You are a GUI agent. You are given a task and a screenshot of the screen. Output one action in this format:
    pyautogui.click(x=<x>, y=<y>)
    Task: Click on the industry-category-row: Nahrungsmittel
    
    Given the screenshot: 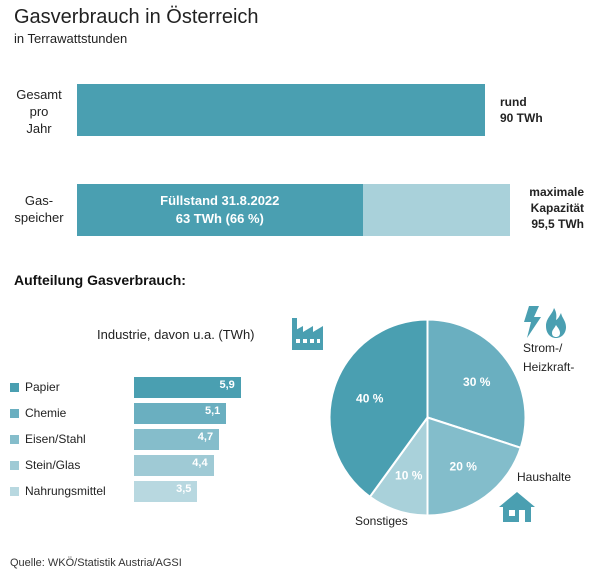 What is the action you would take?
    pyautogui.click(x=58, y=491)
    